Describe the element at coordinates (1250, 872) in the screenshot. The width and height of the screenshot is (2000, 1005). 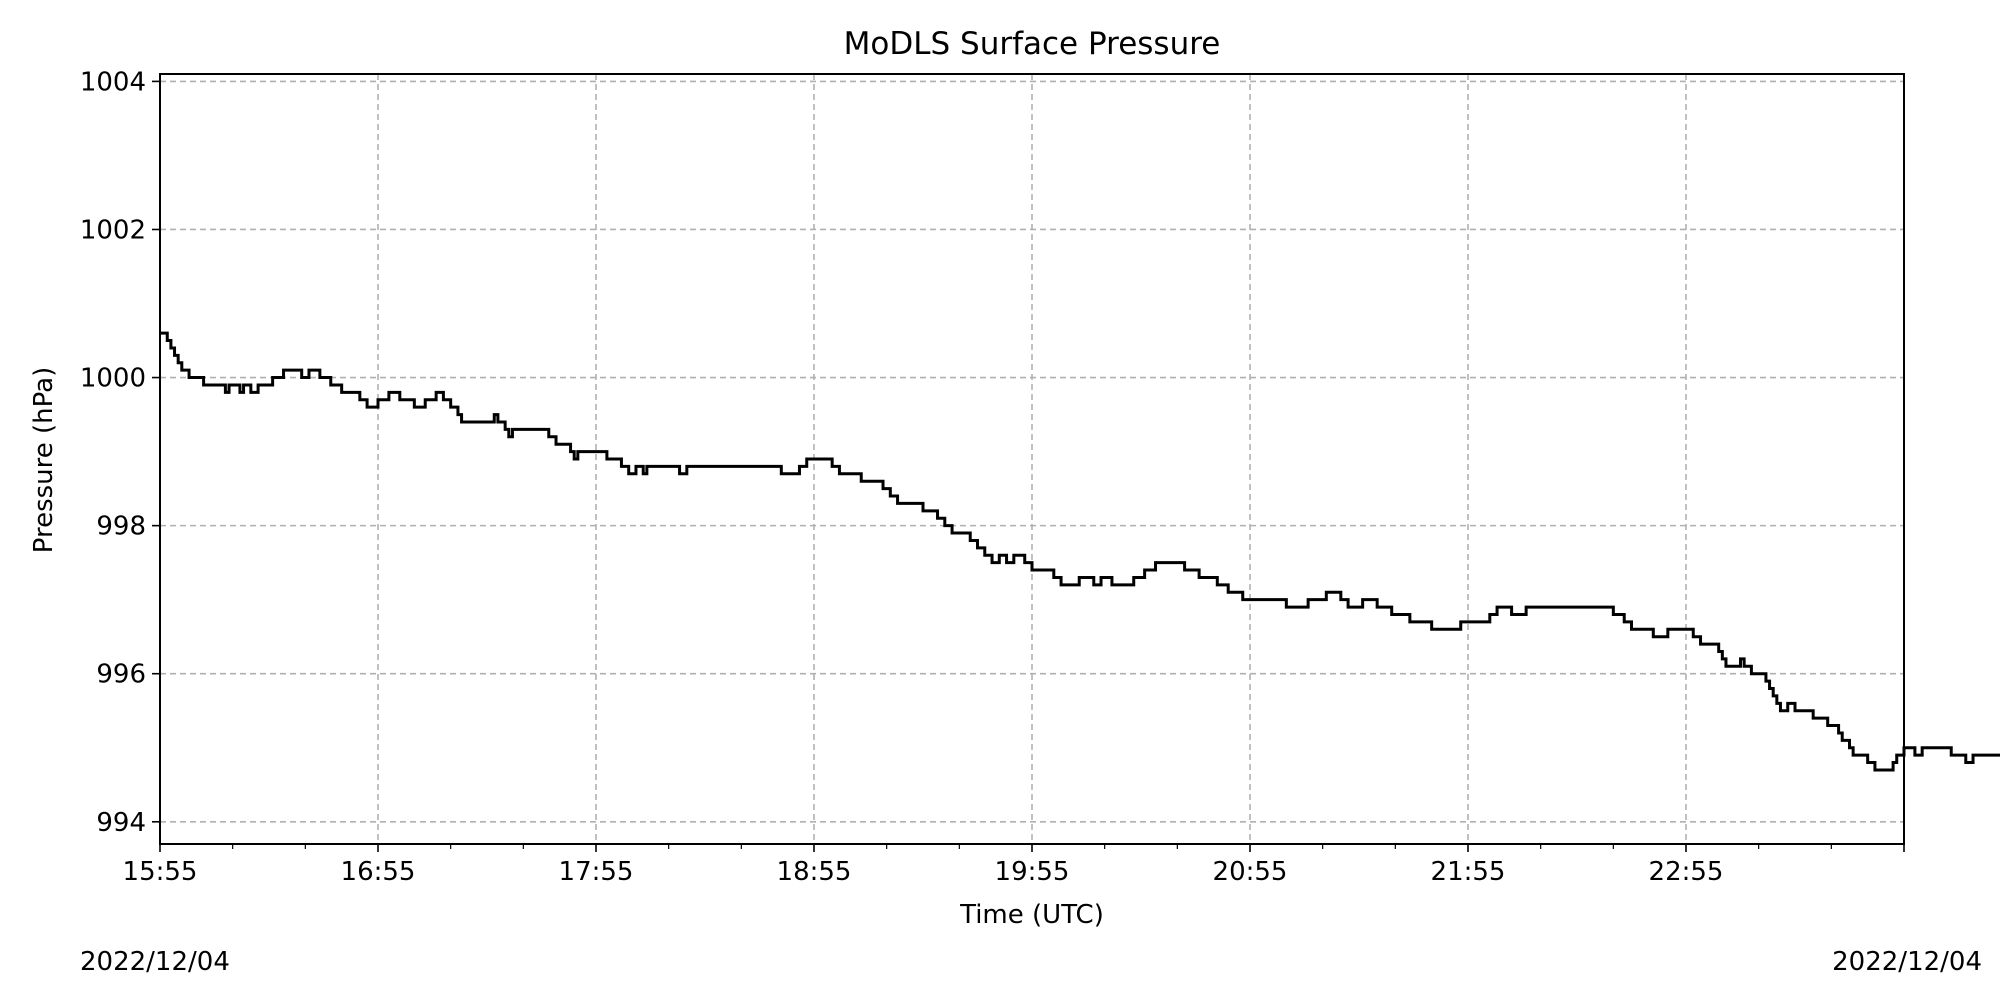
I see `x-tick-label: 20:55` at that location.